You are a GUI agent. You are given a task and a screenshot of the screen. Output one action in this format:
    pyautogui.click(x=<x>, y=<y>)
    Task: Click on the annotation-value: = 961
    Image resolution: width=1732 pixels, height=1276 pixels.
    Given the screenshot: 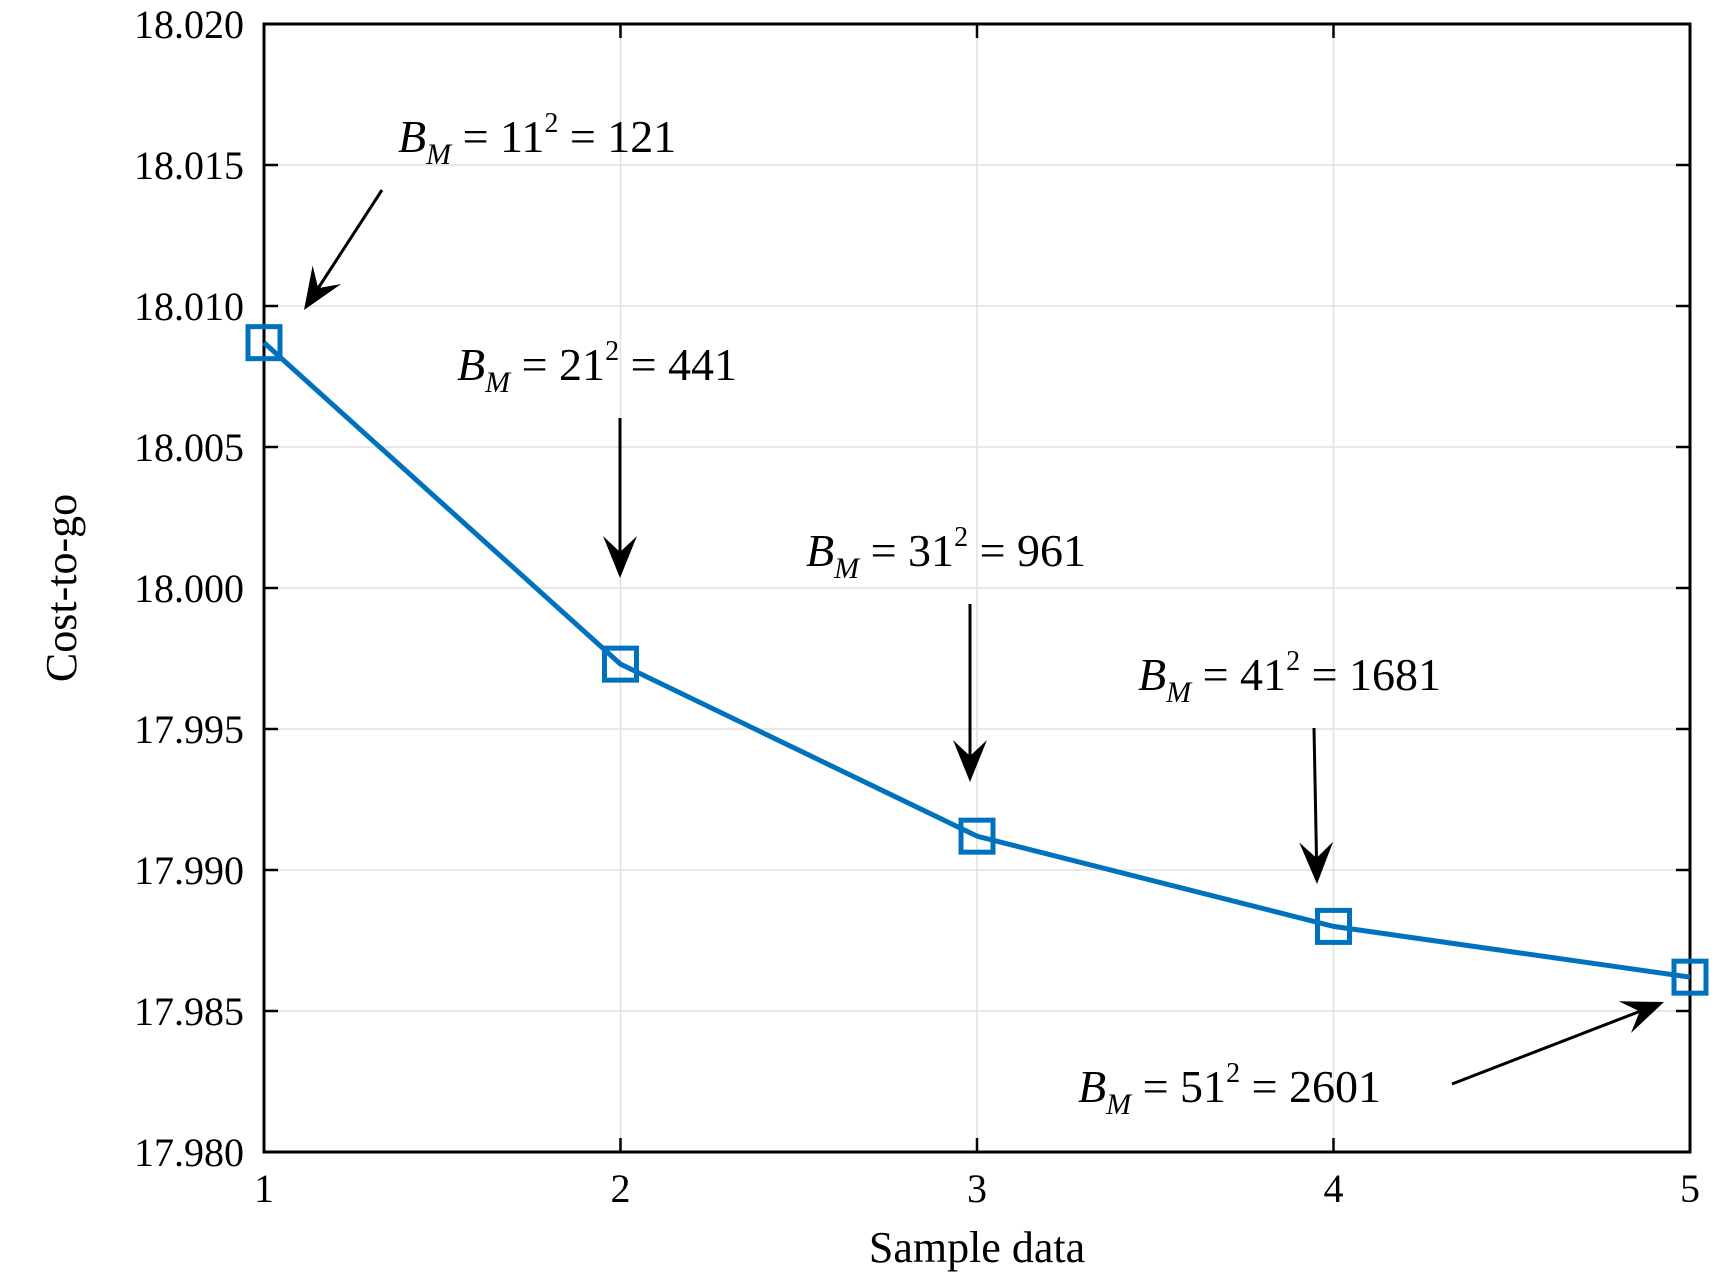 What is the action you would take?
    pyautogui.click(x=1027, y=550)
    